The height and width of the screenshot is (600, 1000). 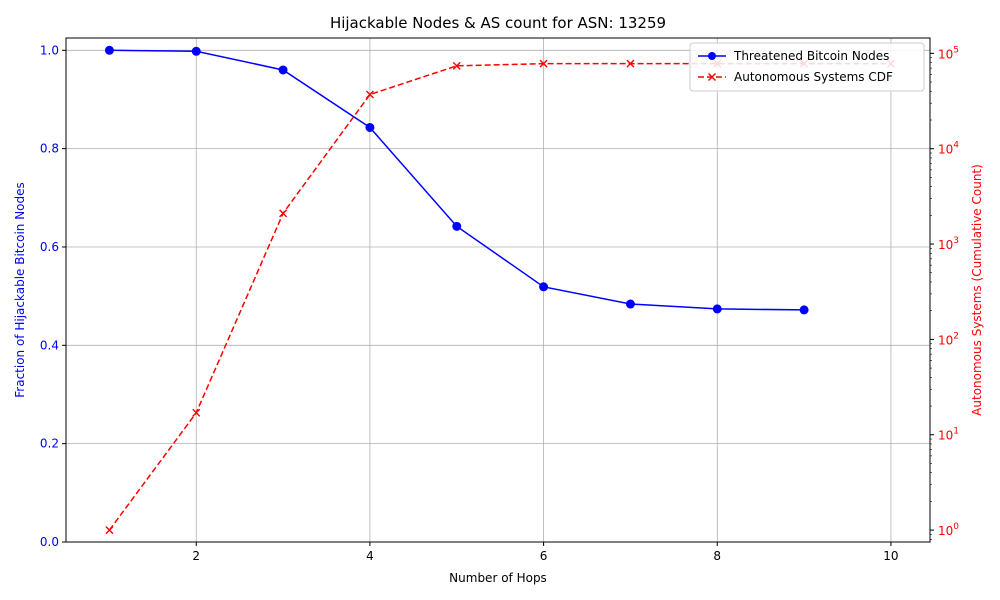 What do you see at coordinates (49, 247) in the screenshot?
I see `left-y-tick-label: 0.6` at bounding box center [49, 247].